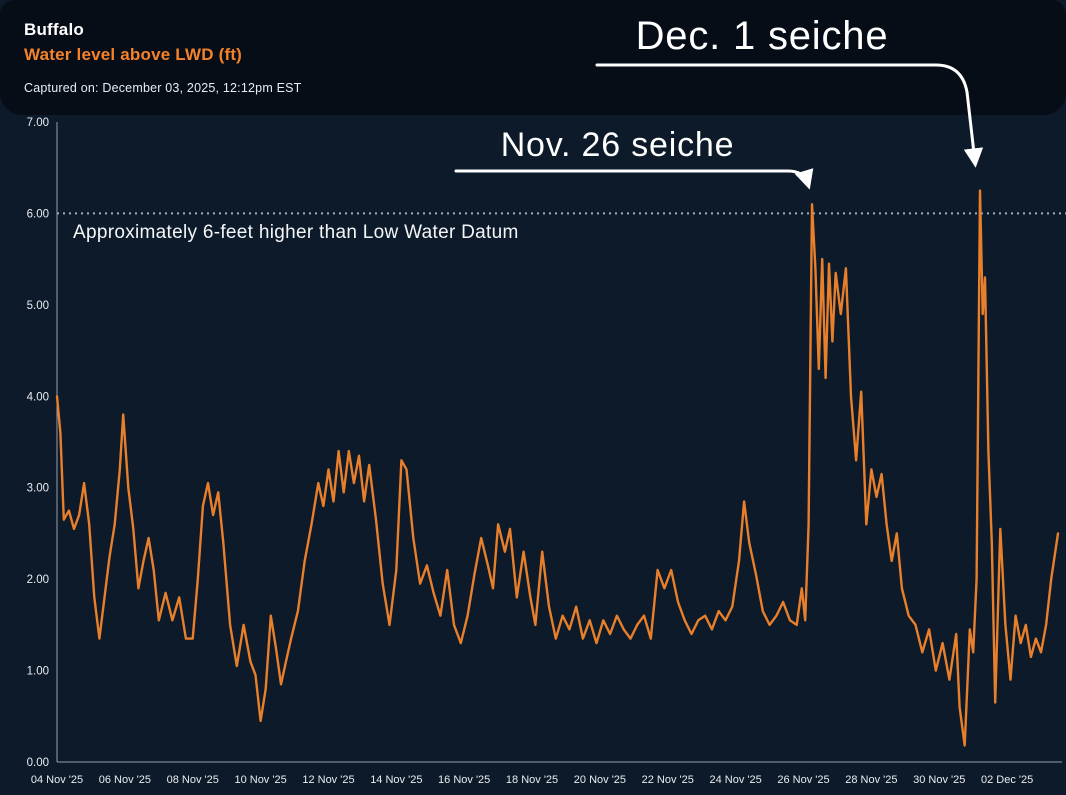  I want to click on x-tick-label: 04 Nov '25, so click(57, 780).